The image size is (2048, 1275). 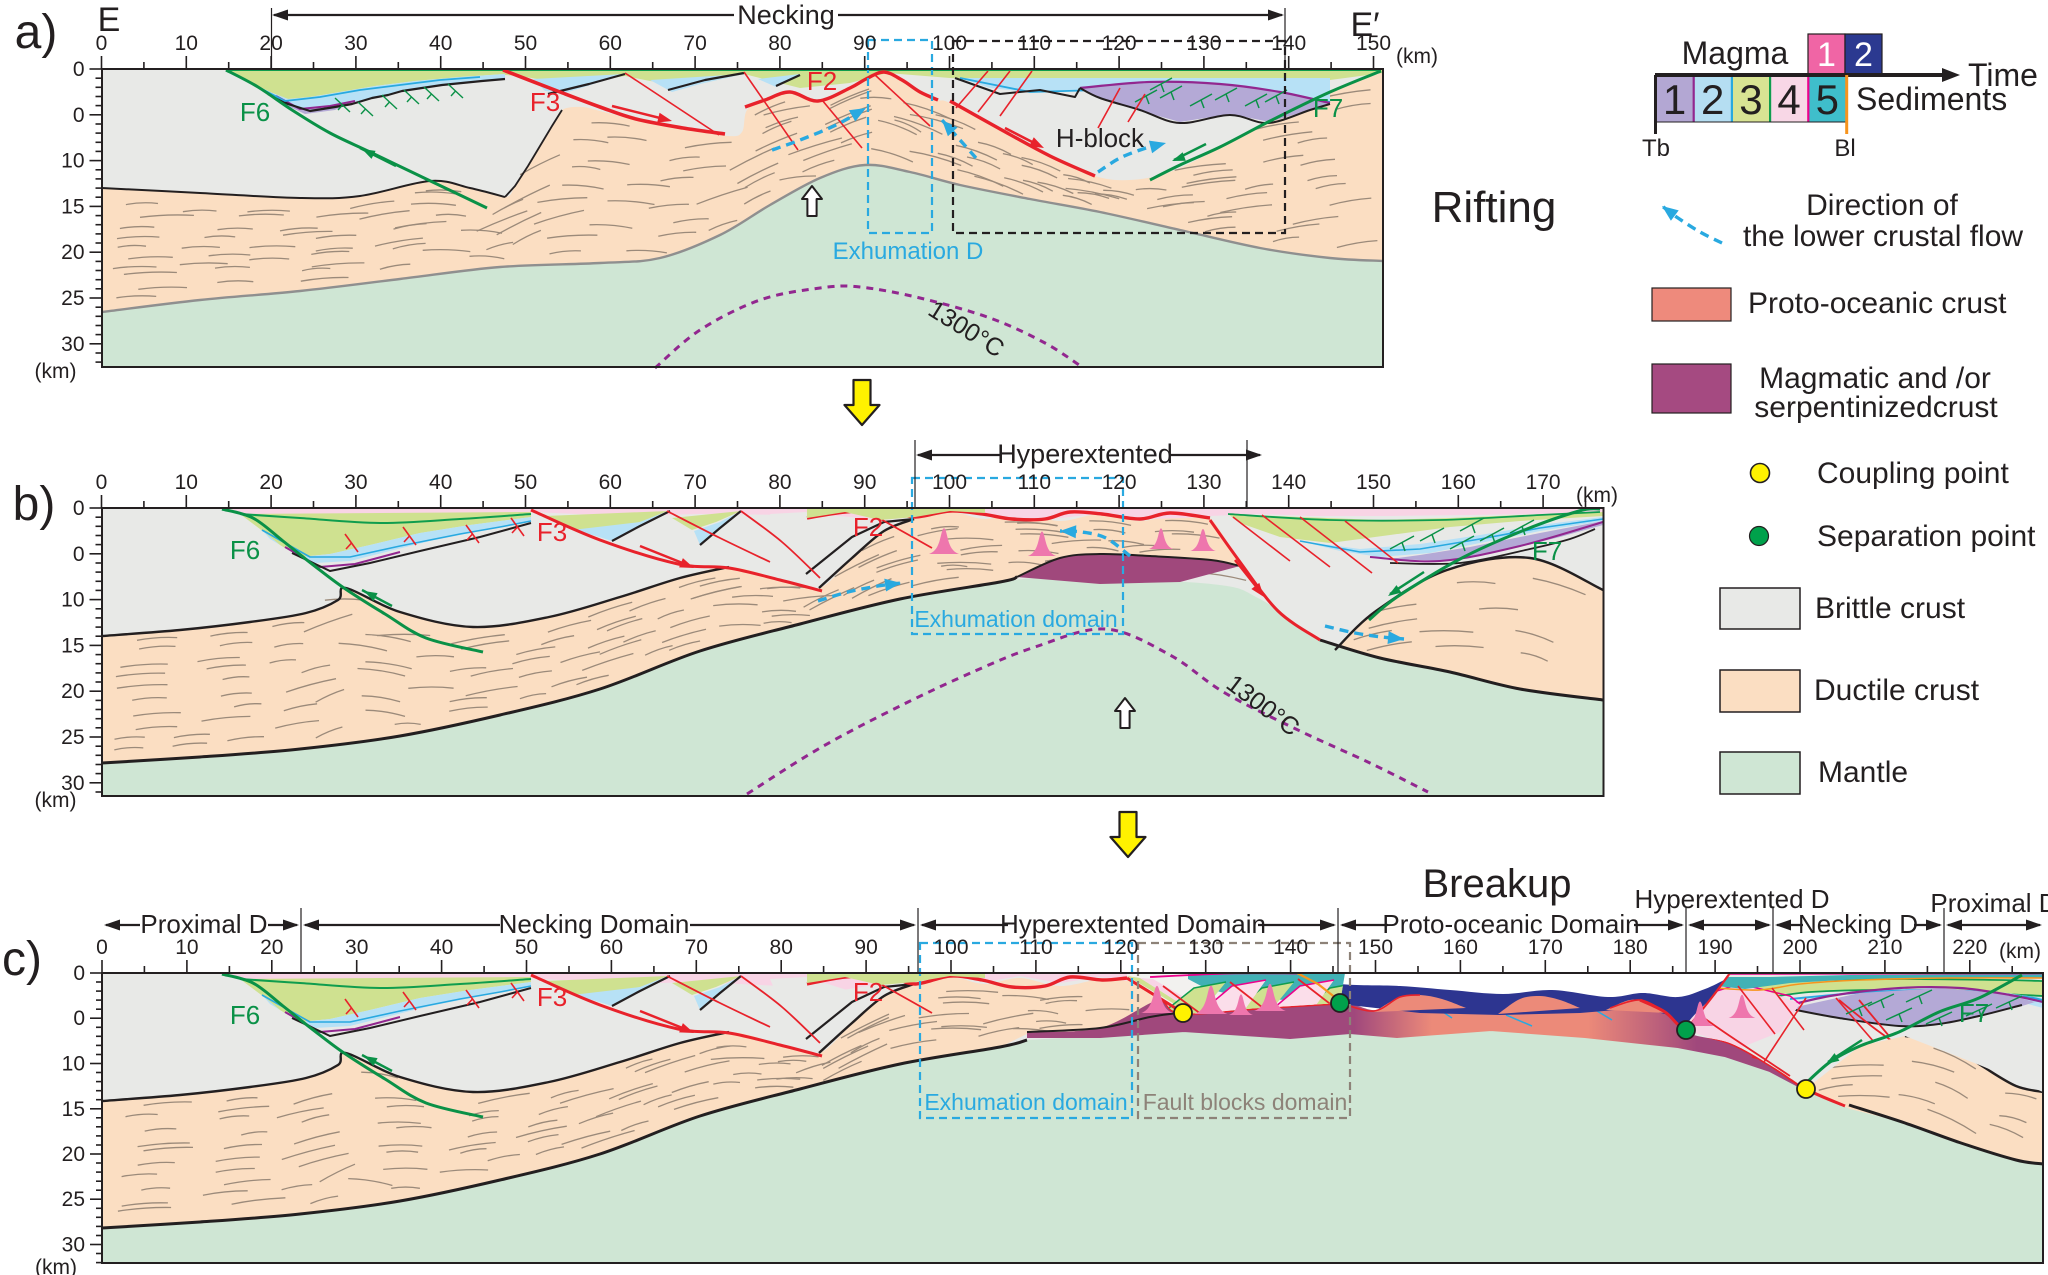 What do you see at coordinates (1497, 884) in the screenshot?
I see `svg-text: Breakup` at bounding box center [1497, 884].